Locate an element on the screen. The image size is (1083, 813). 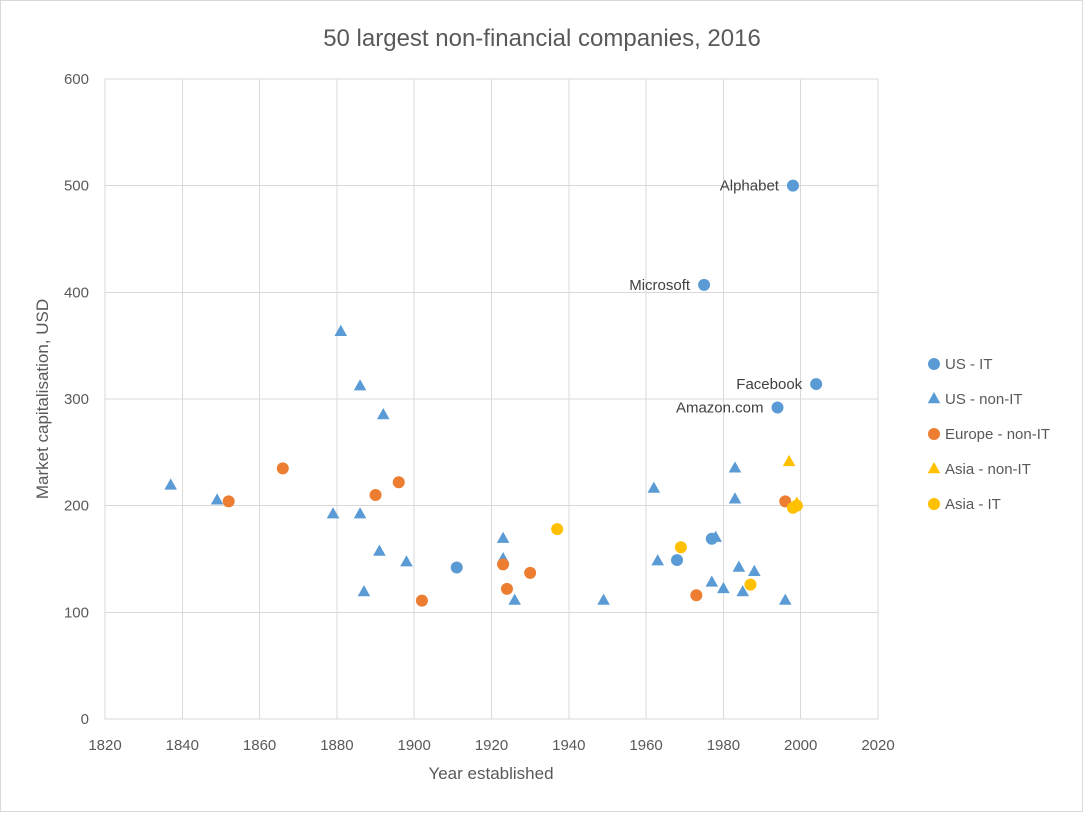
x-tick-label: 1860 is located at coordinates (259, 745).